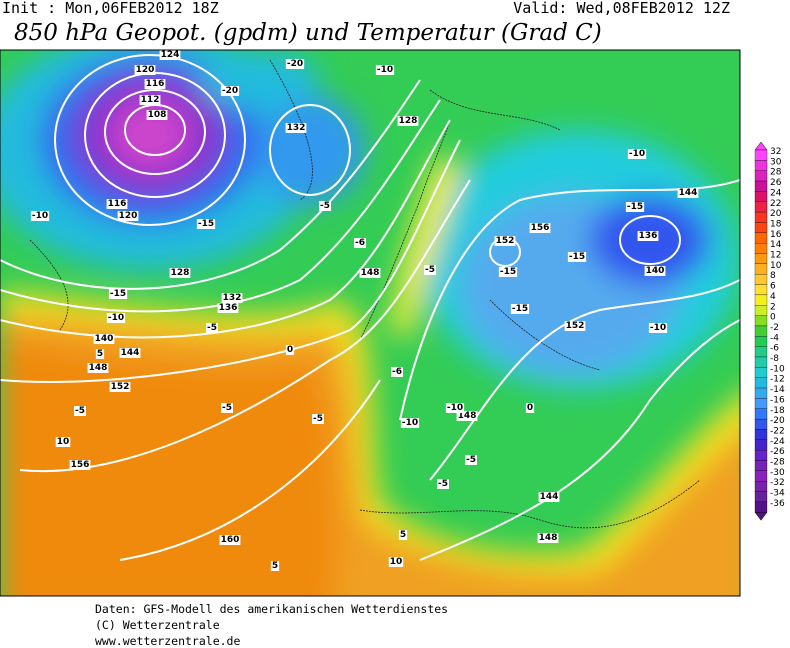 The width and height of the screenshot is (790, 648). I want to click on contour-label: -6, so click(360, 243).